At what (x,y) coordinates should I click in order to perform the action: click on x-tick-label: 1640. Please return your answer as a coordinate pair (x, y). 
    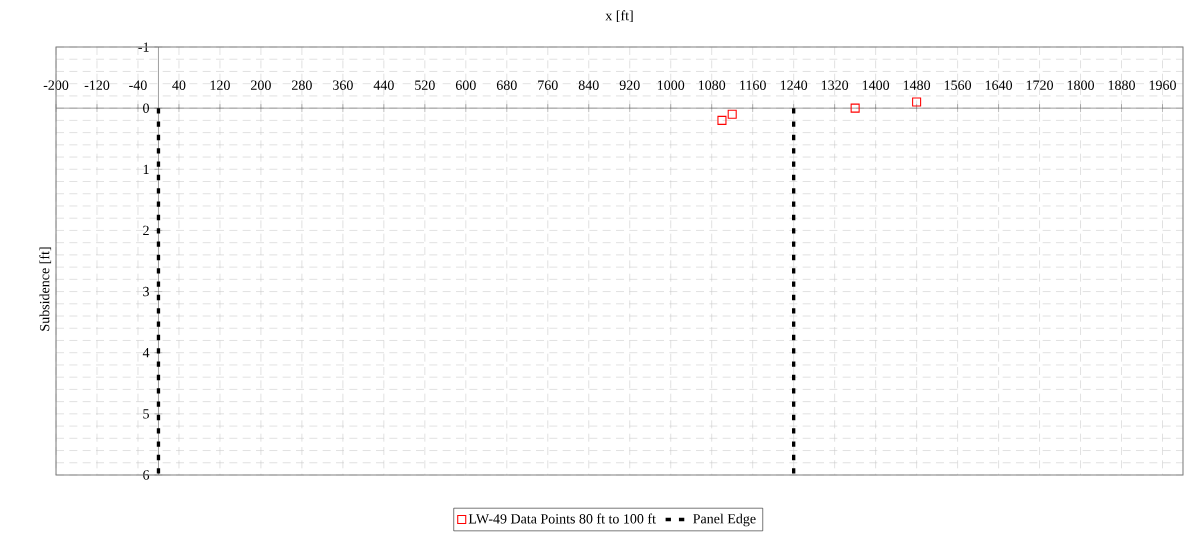
    Looking at the image, I should click on (999, 85).